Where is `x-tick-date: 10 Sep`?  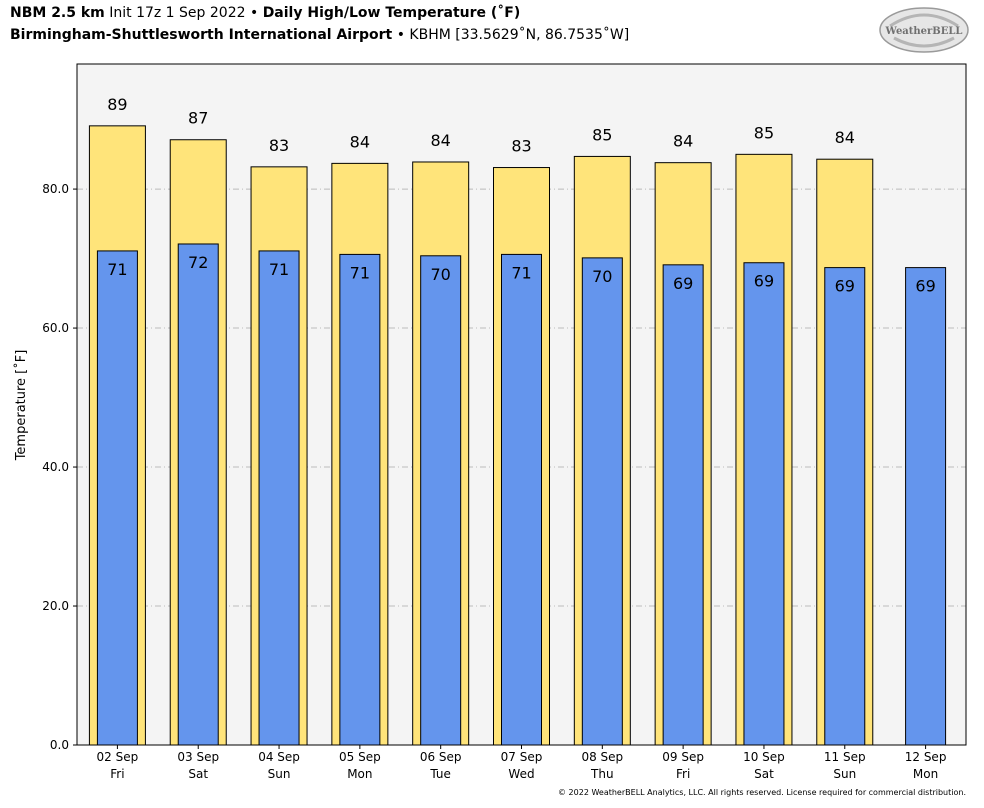 x-tick-date: 10 Sep is located at coordinates (764, 757).